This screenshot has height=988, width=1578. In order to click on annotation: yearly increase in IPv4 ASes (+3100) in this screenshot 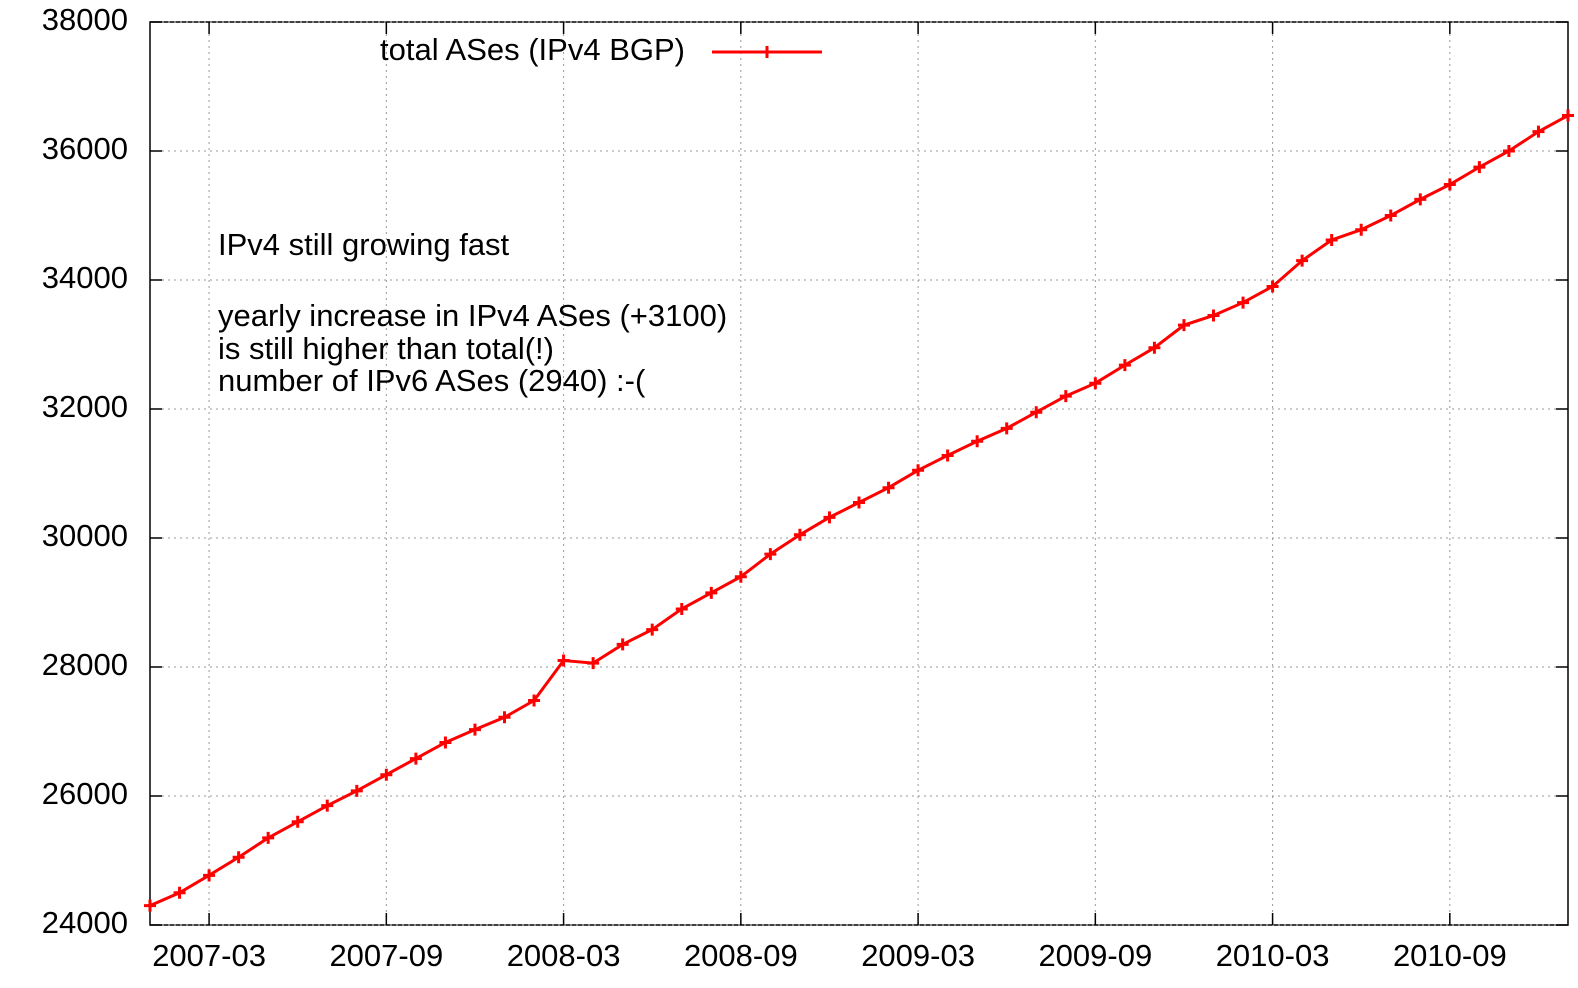, I will do `click(472, 315)`.